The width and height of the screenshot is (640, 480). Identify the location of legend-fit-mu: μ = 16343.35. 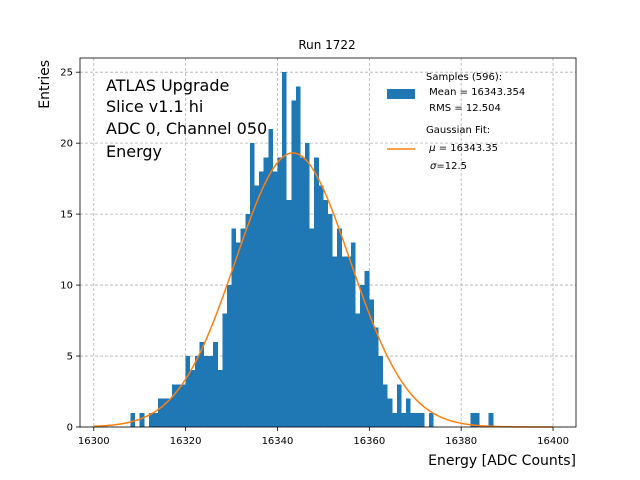
(462, 148).